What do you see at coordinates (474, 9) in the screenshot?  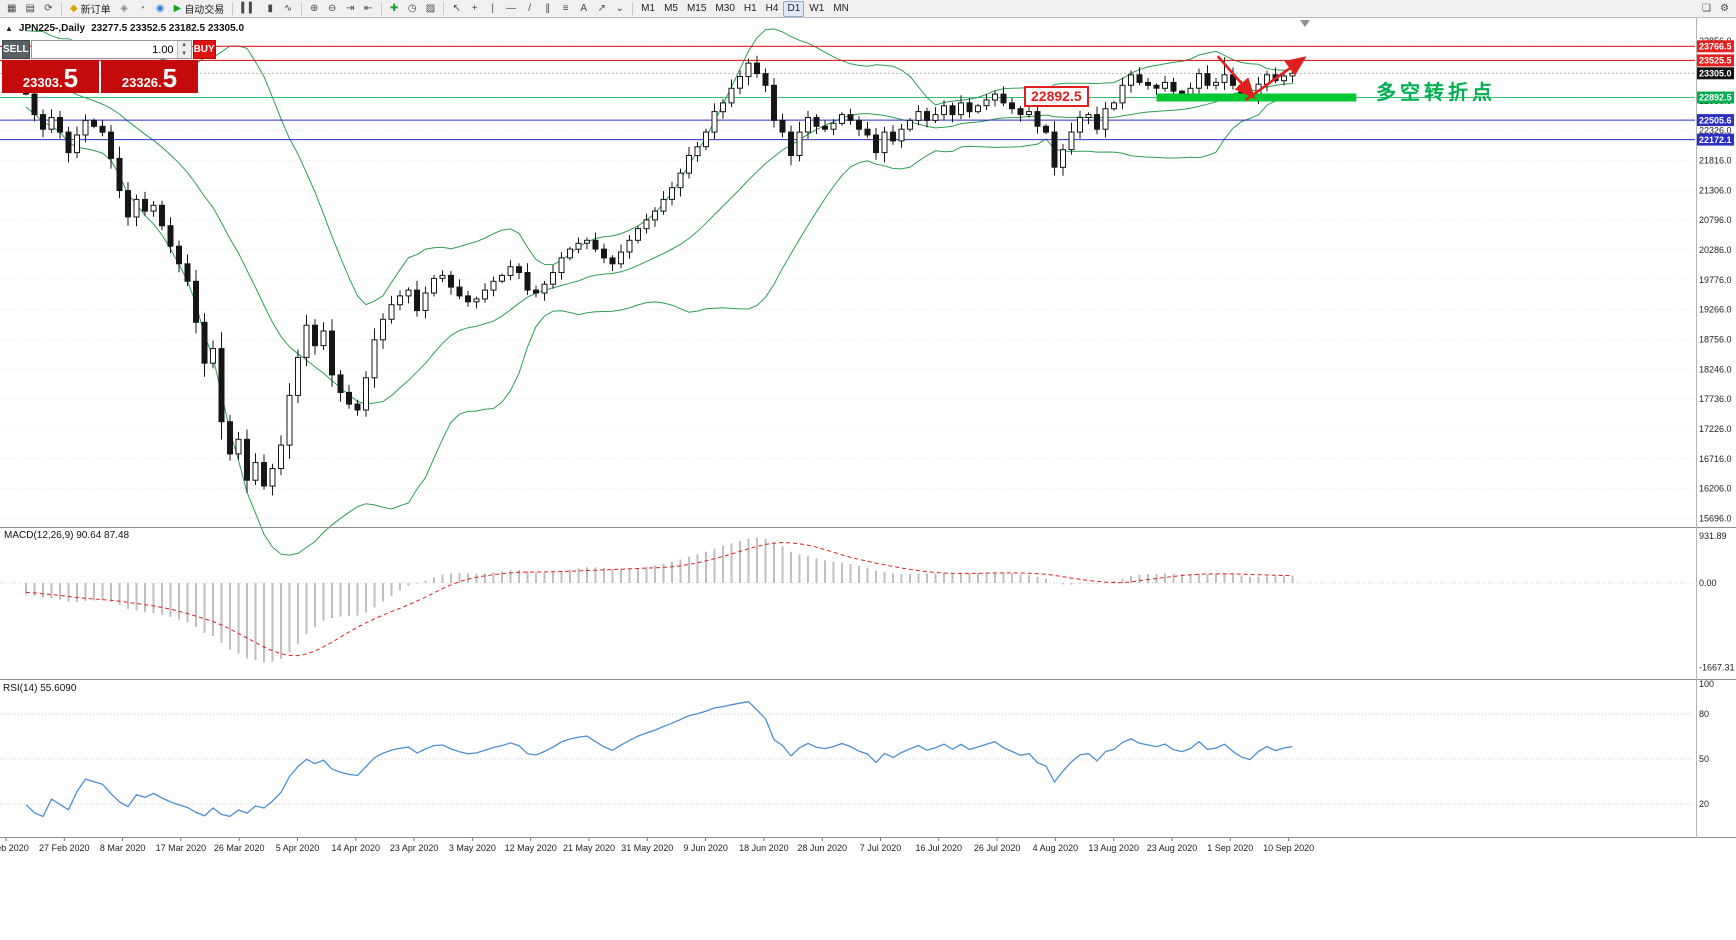 I see `crosshair-tool: +` at bounding box center [474, 9].